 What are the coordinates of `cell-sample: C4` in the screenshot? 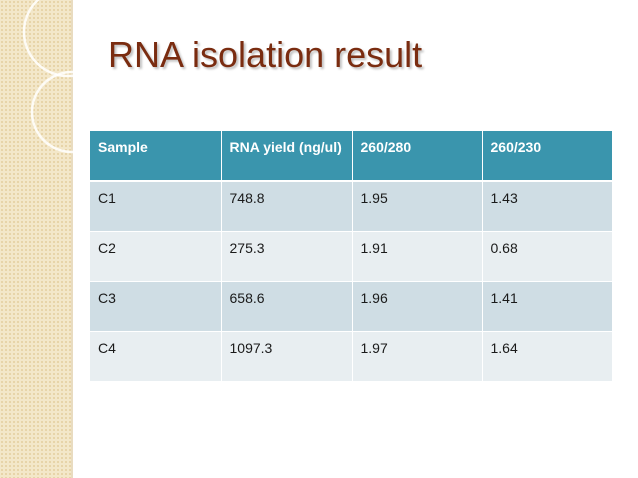 It's located at (156, 356).